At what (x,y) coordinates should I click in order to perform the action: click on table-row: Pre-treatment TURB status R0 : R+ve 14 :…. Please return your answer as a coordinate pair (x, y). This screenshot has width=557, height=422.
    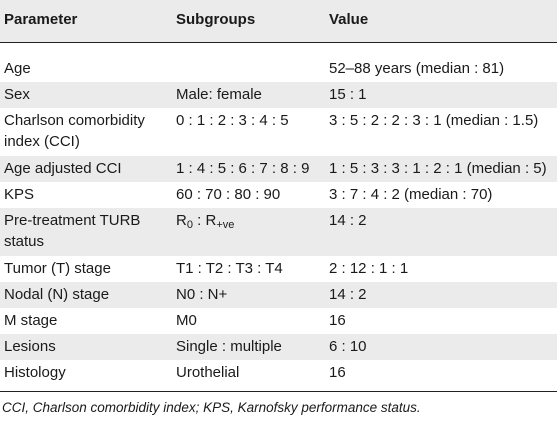
    Looking at the image, I should click on (278, 232).